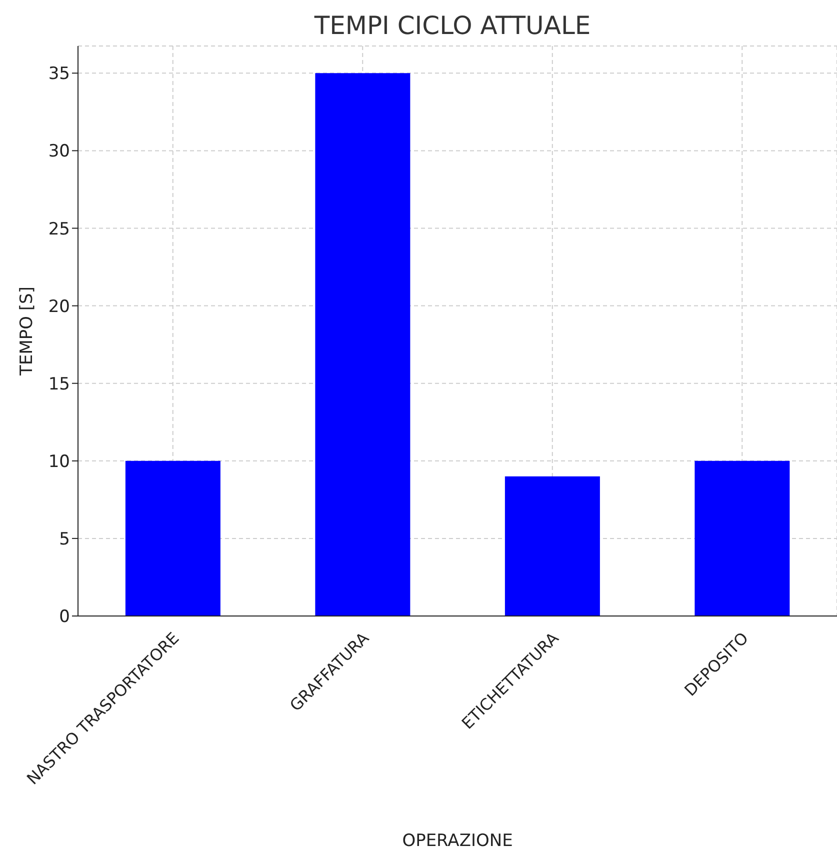  What do you see at coordinates (452, 26) in the screenshot?
I see `chart-title: TEMPI CICLO ATTUALE` at bounding box center [452, 26].